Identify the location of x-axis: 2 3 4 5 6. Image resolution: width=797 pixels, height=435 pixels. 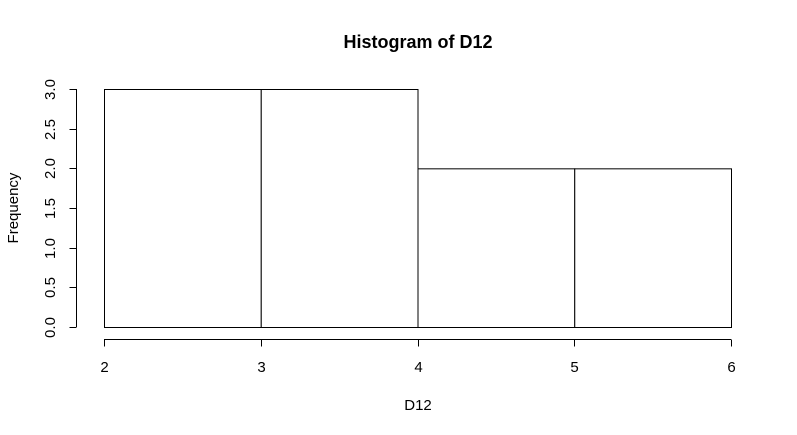
(418, 357).